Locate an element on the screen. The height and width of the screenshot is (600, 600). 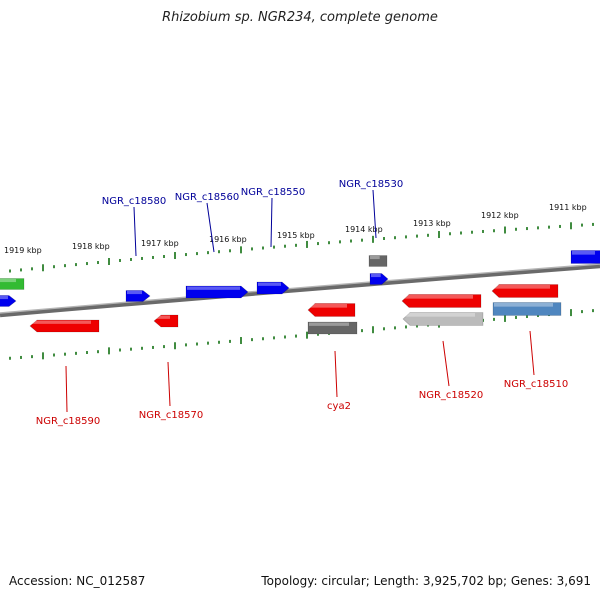
gene-ngr-c18570-highlight is located at coordinates (162, 317).